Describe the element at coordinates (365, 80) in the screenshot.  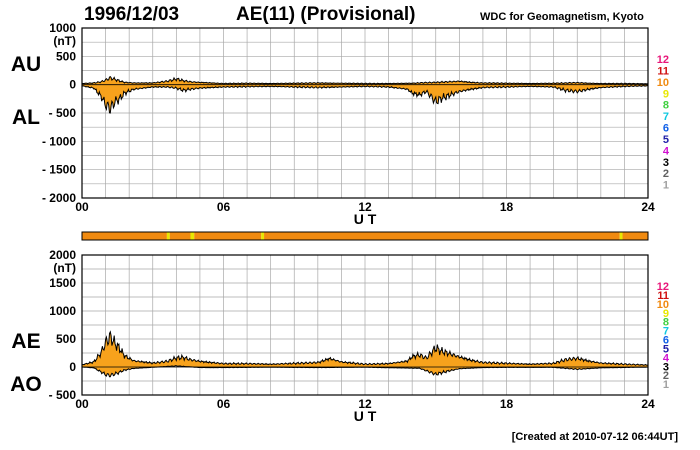
I see `series-line-au` at that location.